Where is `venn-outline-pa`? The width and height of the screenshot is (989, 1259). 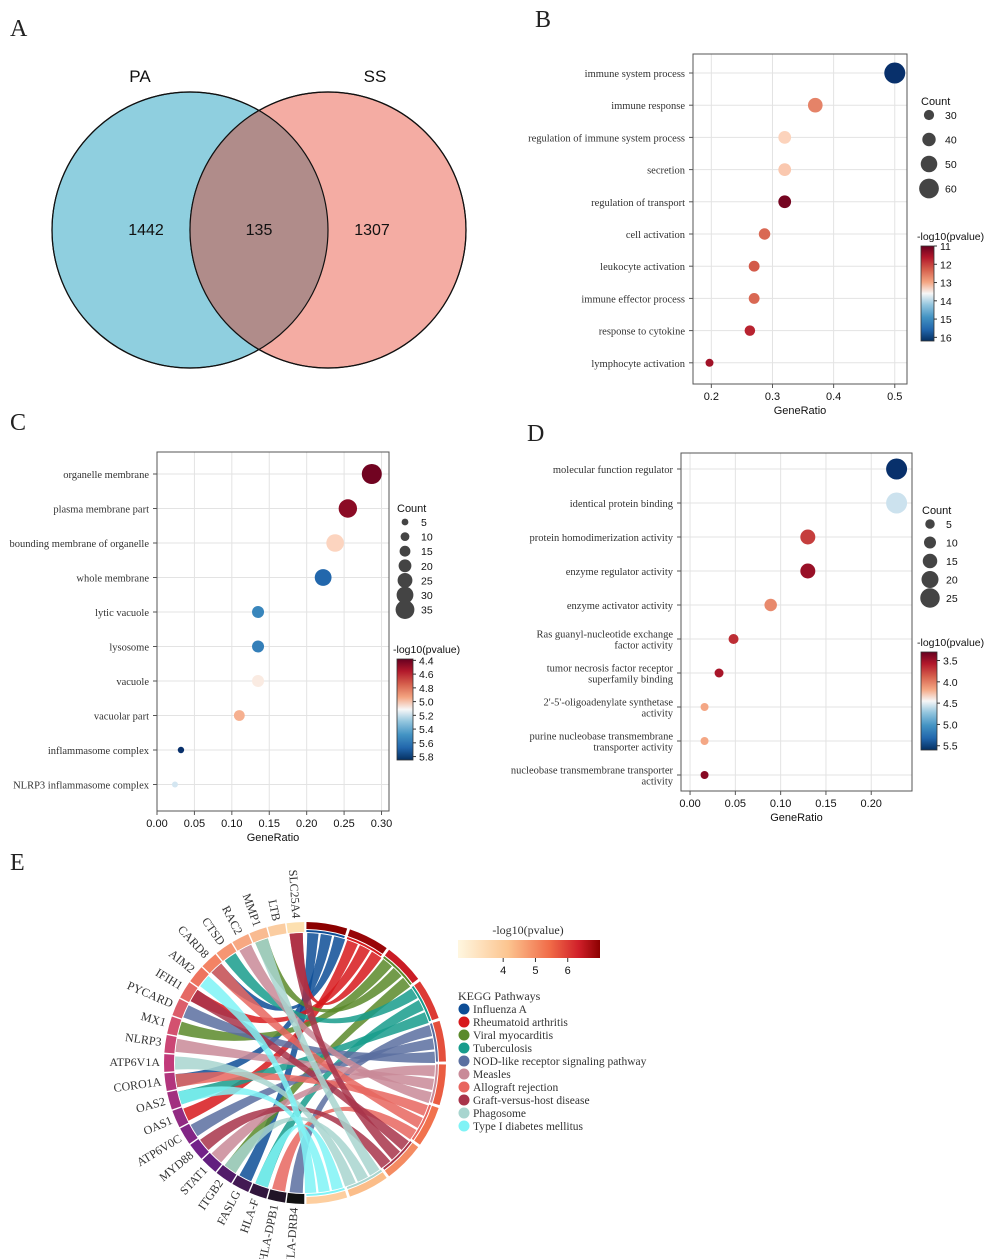
venn-outline-pa is located at coordinates (190, 230).